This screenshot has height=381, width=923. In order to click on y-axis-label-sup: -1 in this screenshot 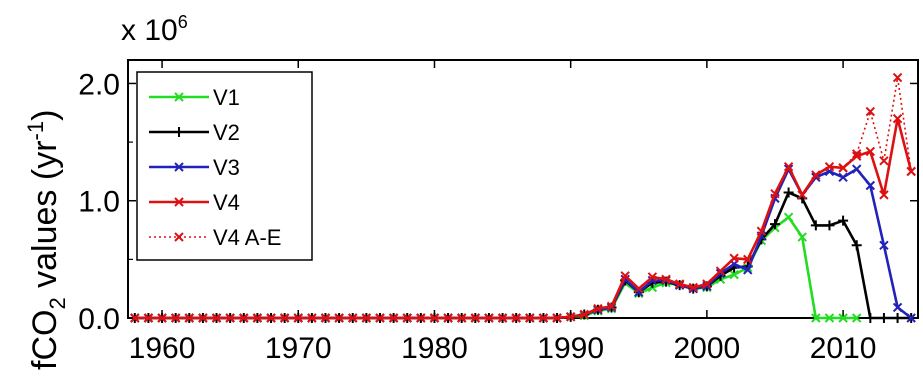, I will do `click(35, 131)`.